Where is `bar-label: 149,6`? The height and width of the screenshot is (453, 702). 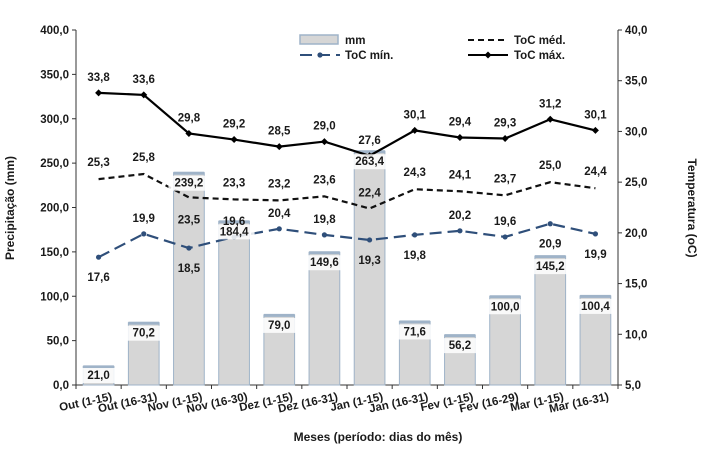 bar-label: 149,6 is located at coordinates (324, 263).